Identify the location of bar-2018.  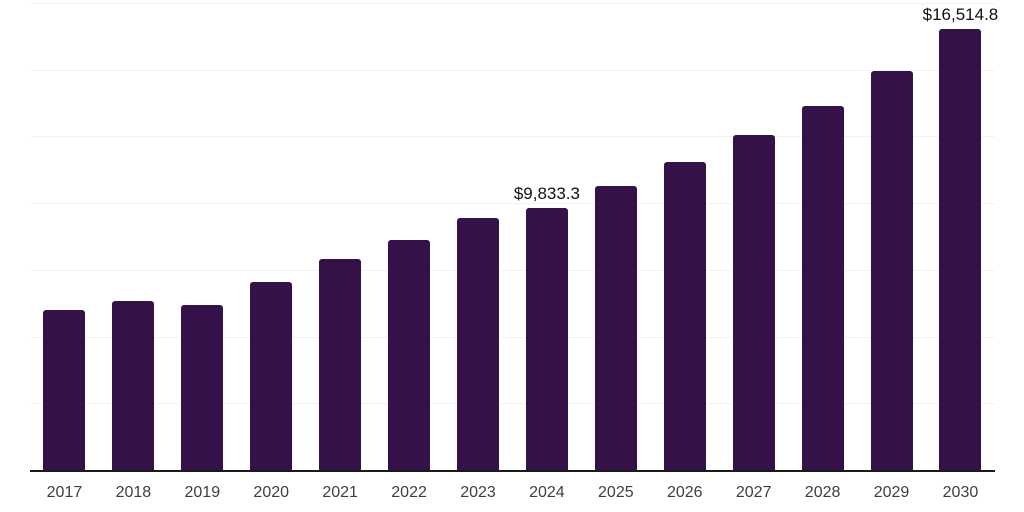
(133, 385).